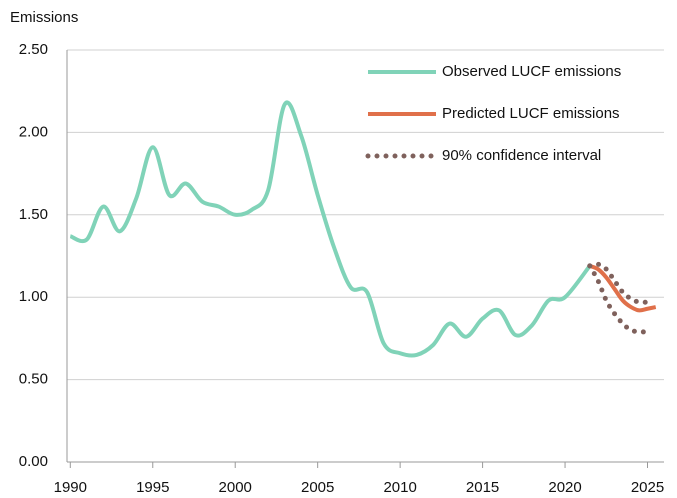 Image resolution: width=677 pixels, height=498 pixels. What do you see at coordinates (482, 487) in the screenshot?
I see `x-tick-label: 2015` at bounding box center [482, 487].